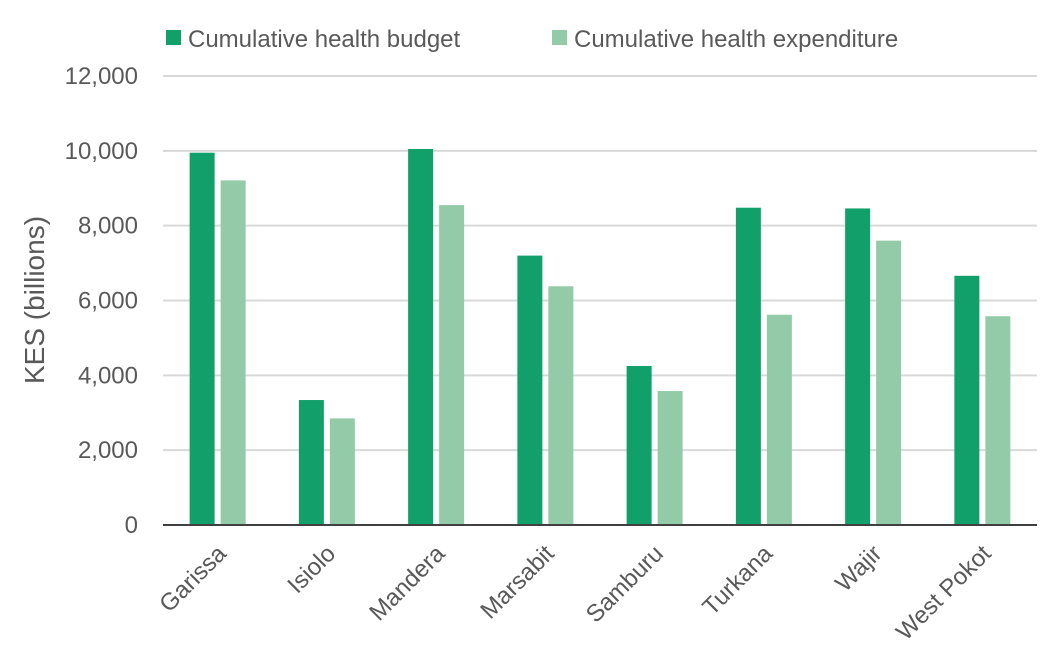 The width and height of the screenshot is (1062, 669). What do you see at coordinates (324, 39) in the screenshot?
I see `legend-label-budget: Cumulative health budget` at bounding box center [324, 39].